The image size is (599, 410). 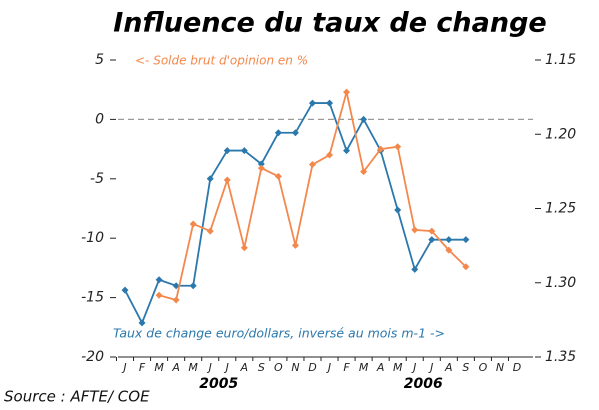 I want to click on year-label: 2006, so click(x=423, y=384).